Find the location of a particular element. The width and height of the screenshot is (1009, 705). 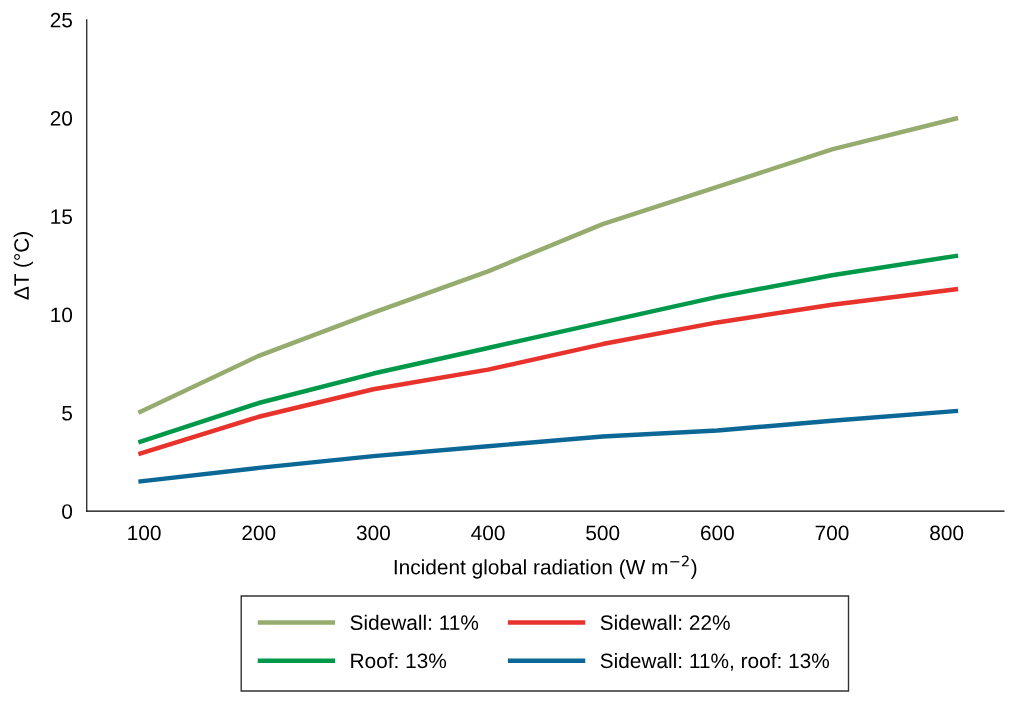

y-tick-label: 25 is located at coordinates (61, 20).